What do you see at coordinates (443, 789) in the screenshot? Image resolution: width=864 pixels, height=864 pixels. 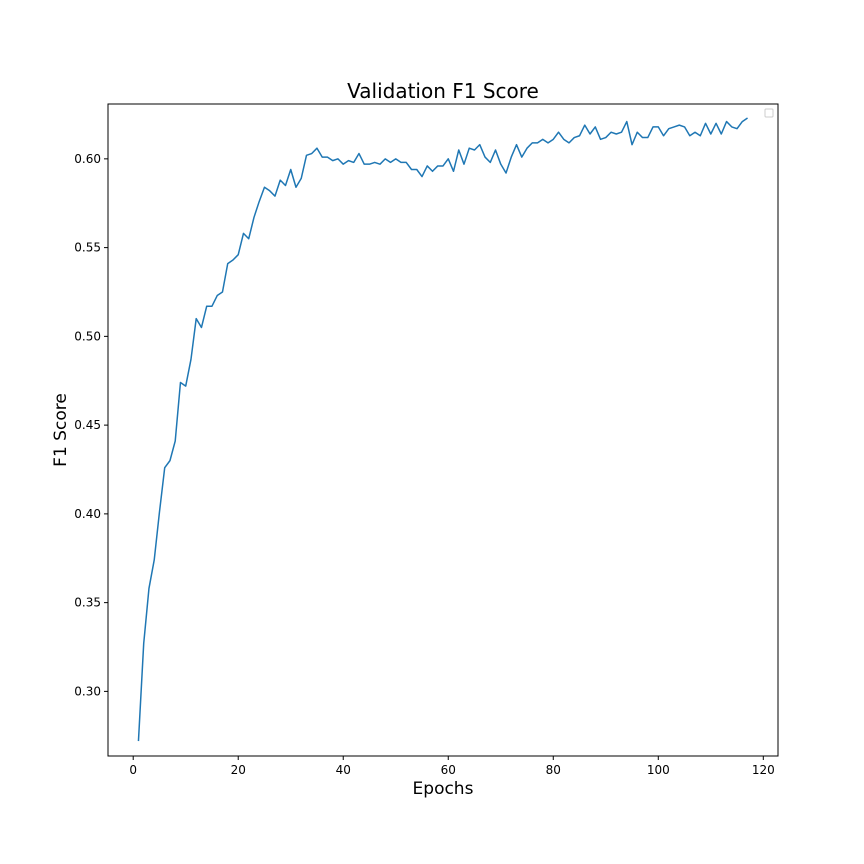 I see `x-axis-title: Epochs` at bounding box center [443, 789].